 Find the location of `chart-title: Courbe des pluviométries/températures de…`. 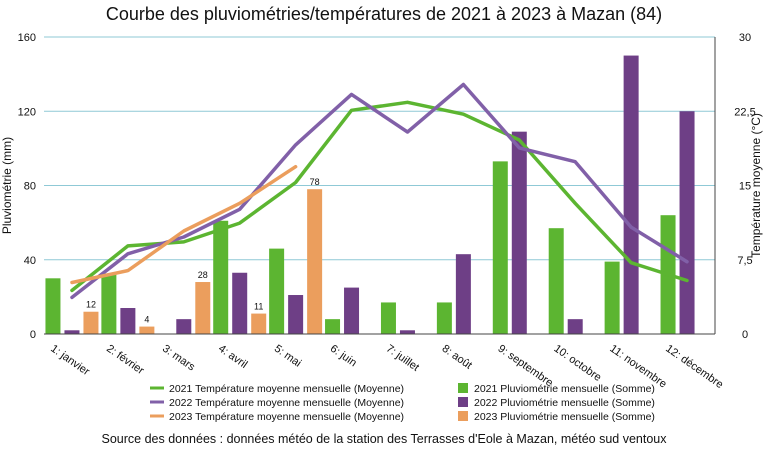

chart-title: Courbe des pluviométries/températures de… is located at coordinates (384, 14).